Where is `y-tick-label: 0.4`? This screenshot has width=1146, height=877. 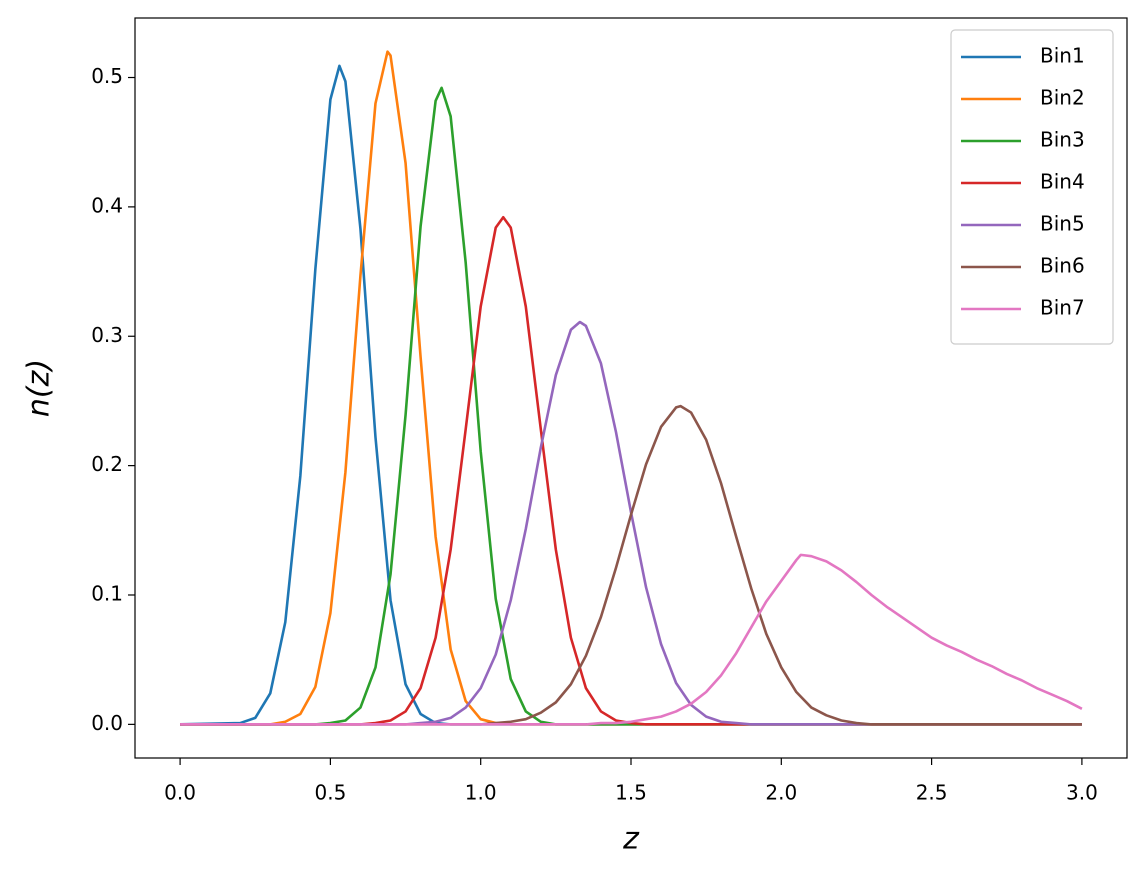 y-tick-label: 0.4 is located at coordinates (107, 205).